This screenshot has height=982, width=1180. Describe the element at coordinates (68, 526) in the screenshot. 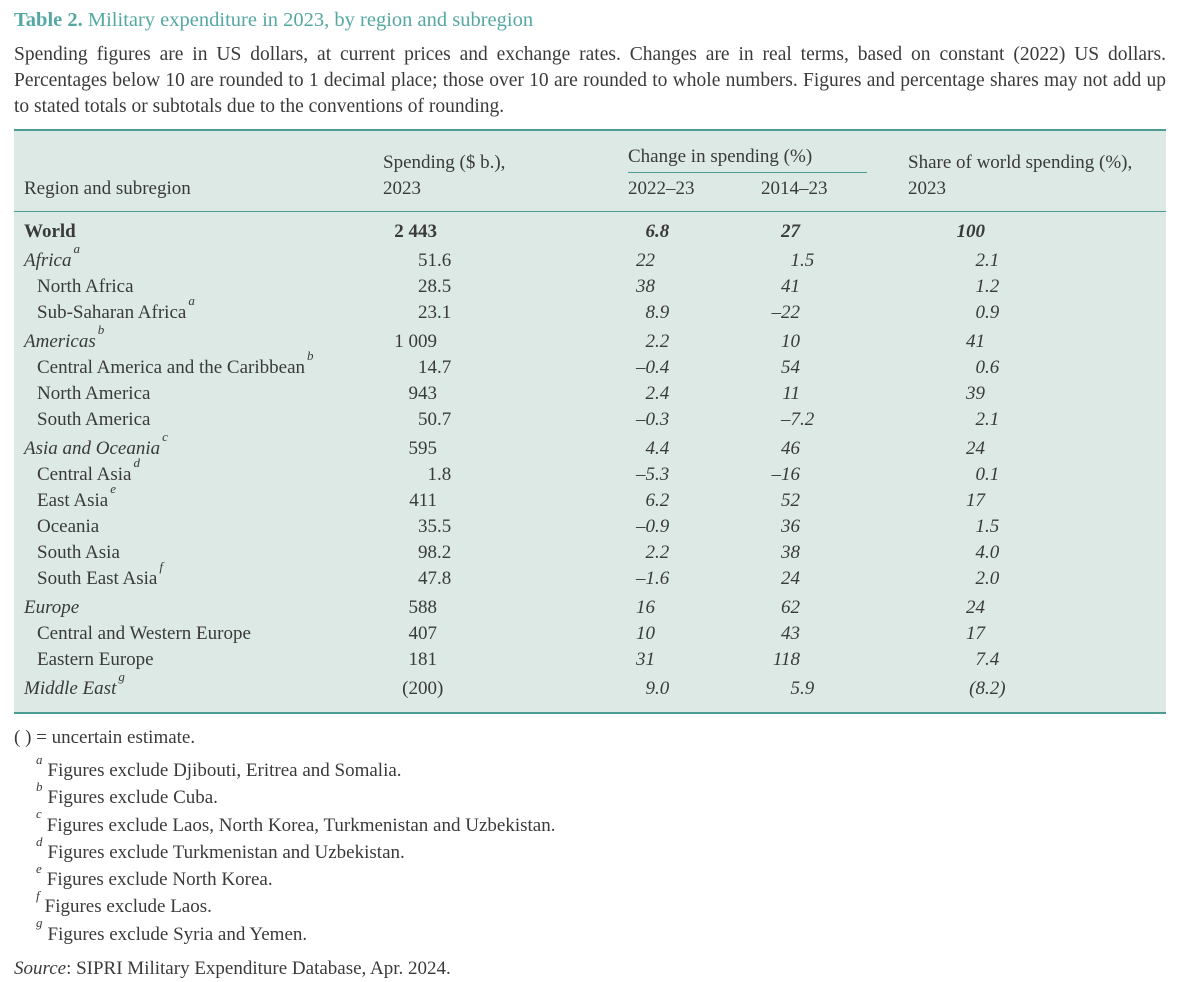

I see `row-label: Oceania` at that location.